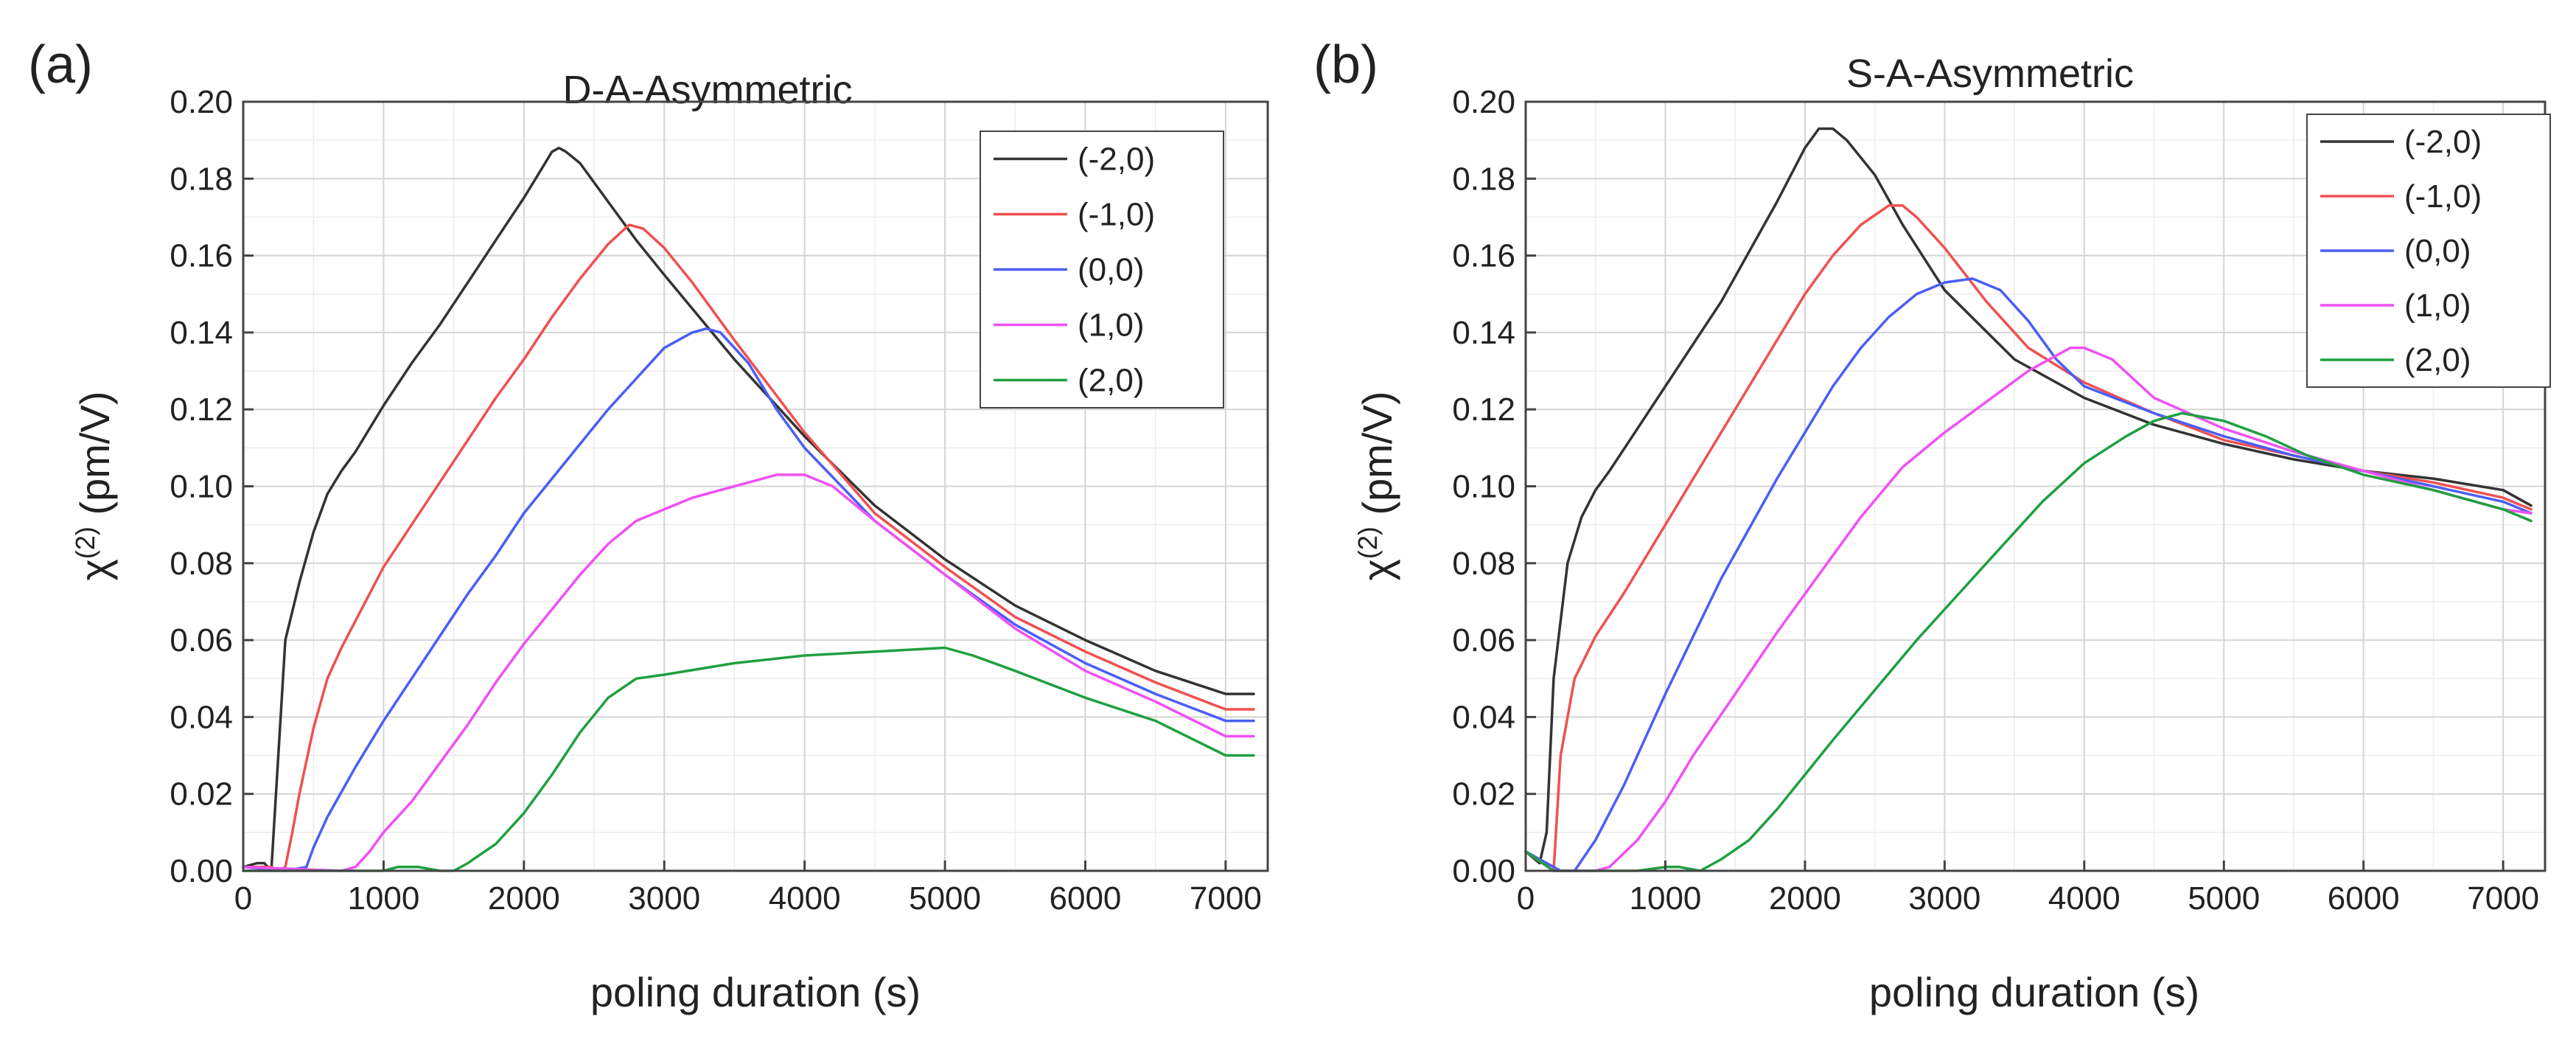 The width and height of the screenshot is (2576, 1050). Describe the element at coordinates (1990, 74) in the screenshot. I see `chart-title: S-A-Asymmetric` at that location.